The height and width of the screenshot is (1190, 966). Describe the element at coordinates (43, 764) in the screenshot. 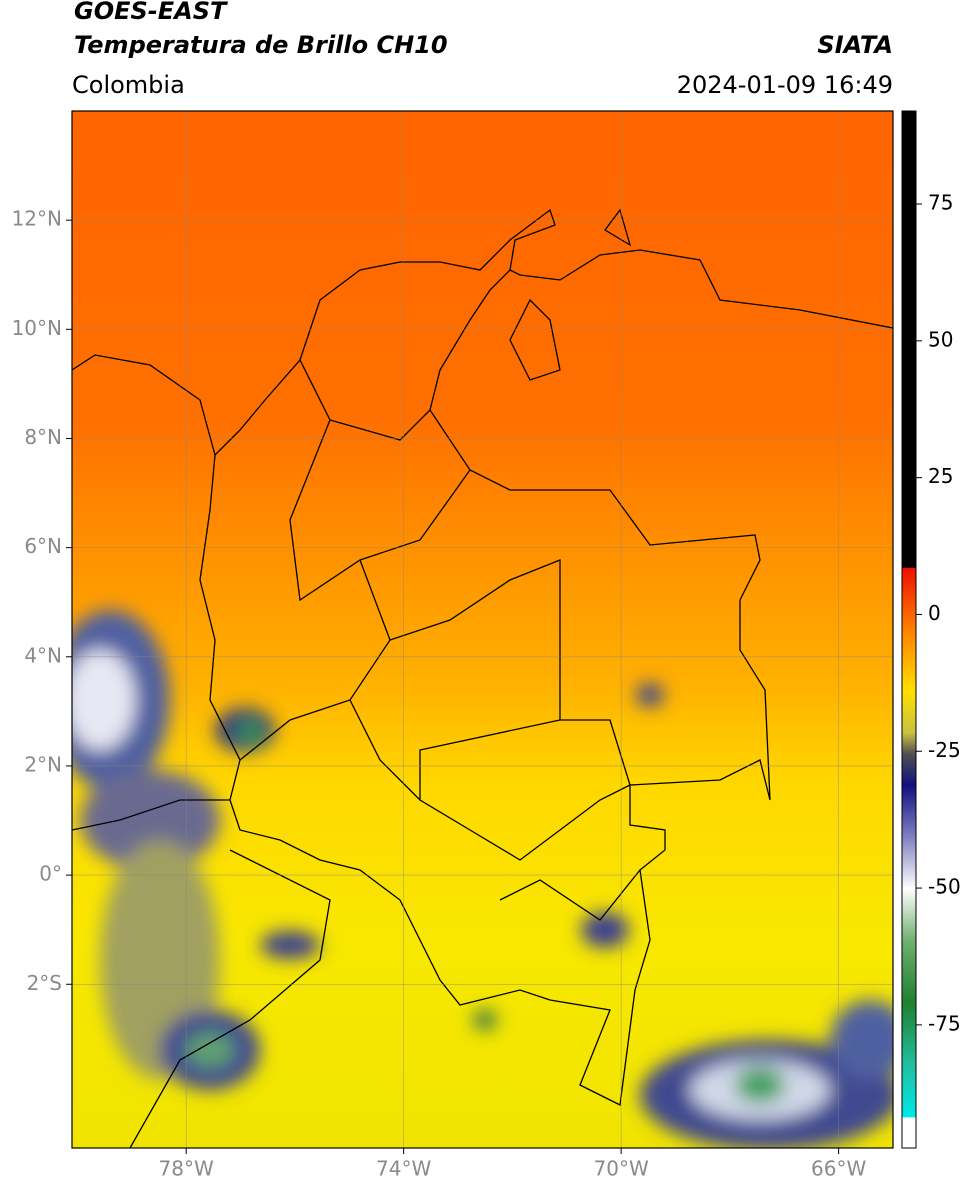

I see `y-tick-label: 2°N` at that location.